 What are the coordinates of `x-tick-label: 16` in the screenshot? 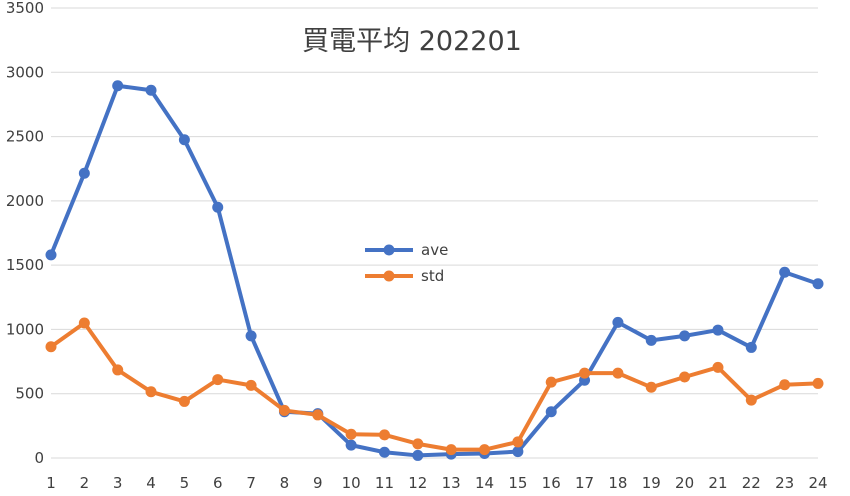 It's located at (551, 483).